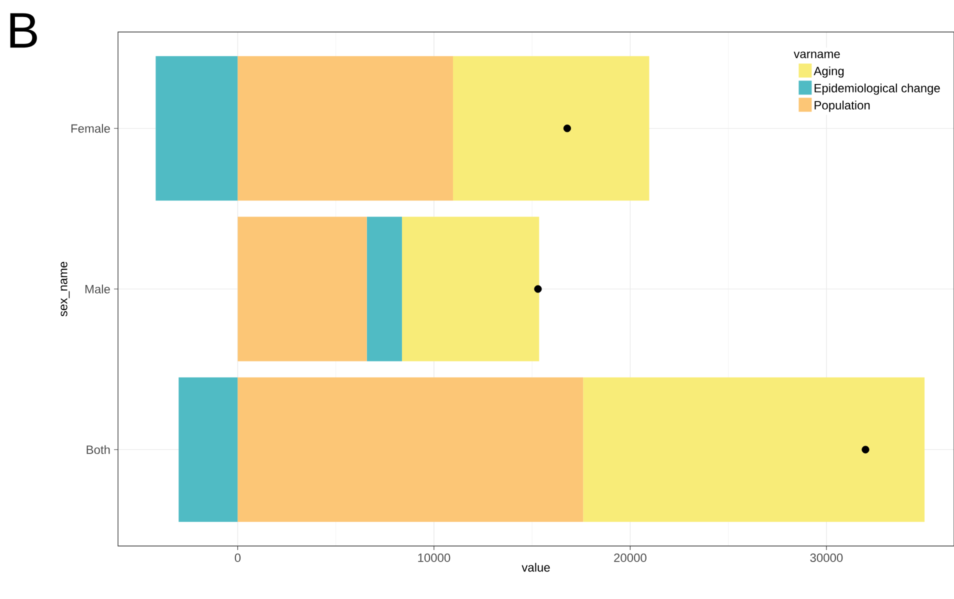 Image resolution: width=954 pixels, height=599 pixels. I want to click on legend-label: Epidemiological change, so click(877, 89).